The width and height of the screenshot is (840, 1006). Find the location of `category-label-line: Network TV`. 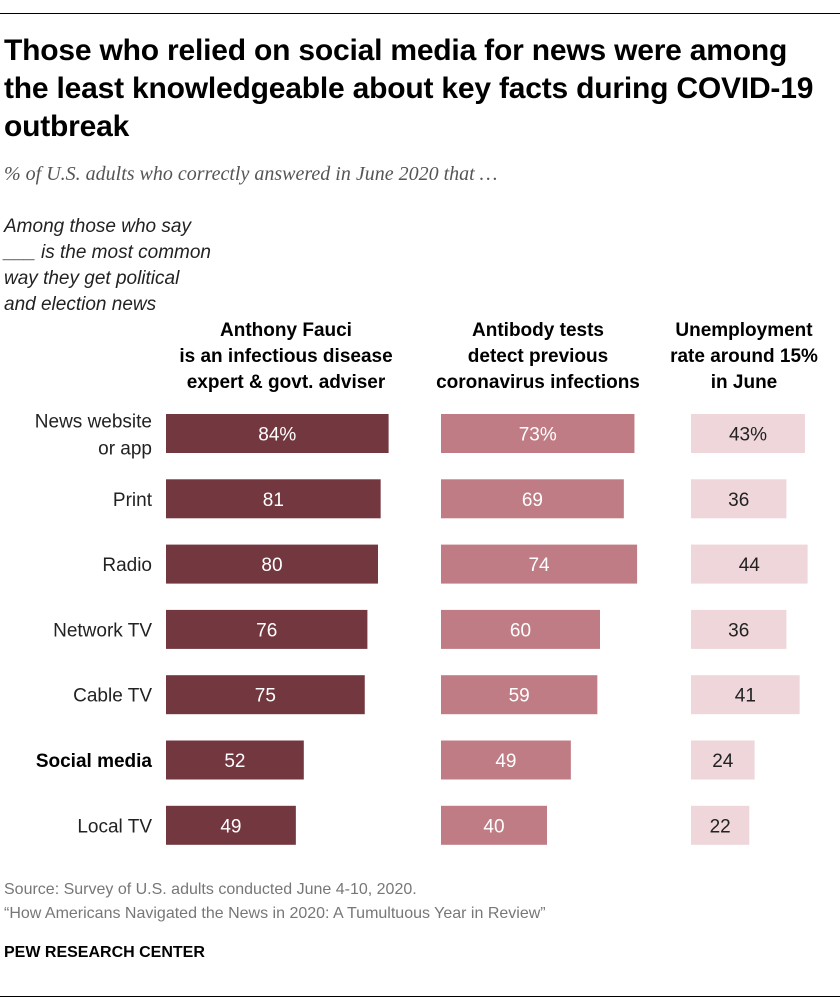

category-label-line: Network TV is located at coordinates (102, 630).